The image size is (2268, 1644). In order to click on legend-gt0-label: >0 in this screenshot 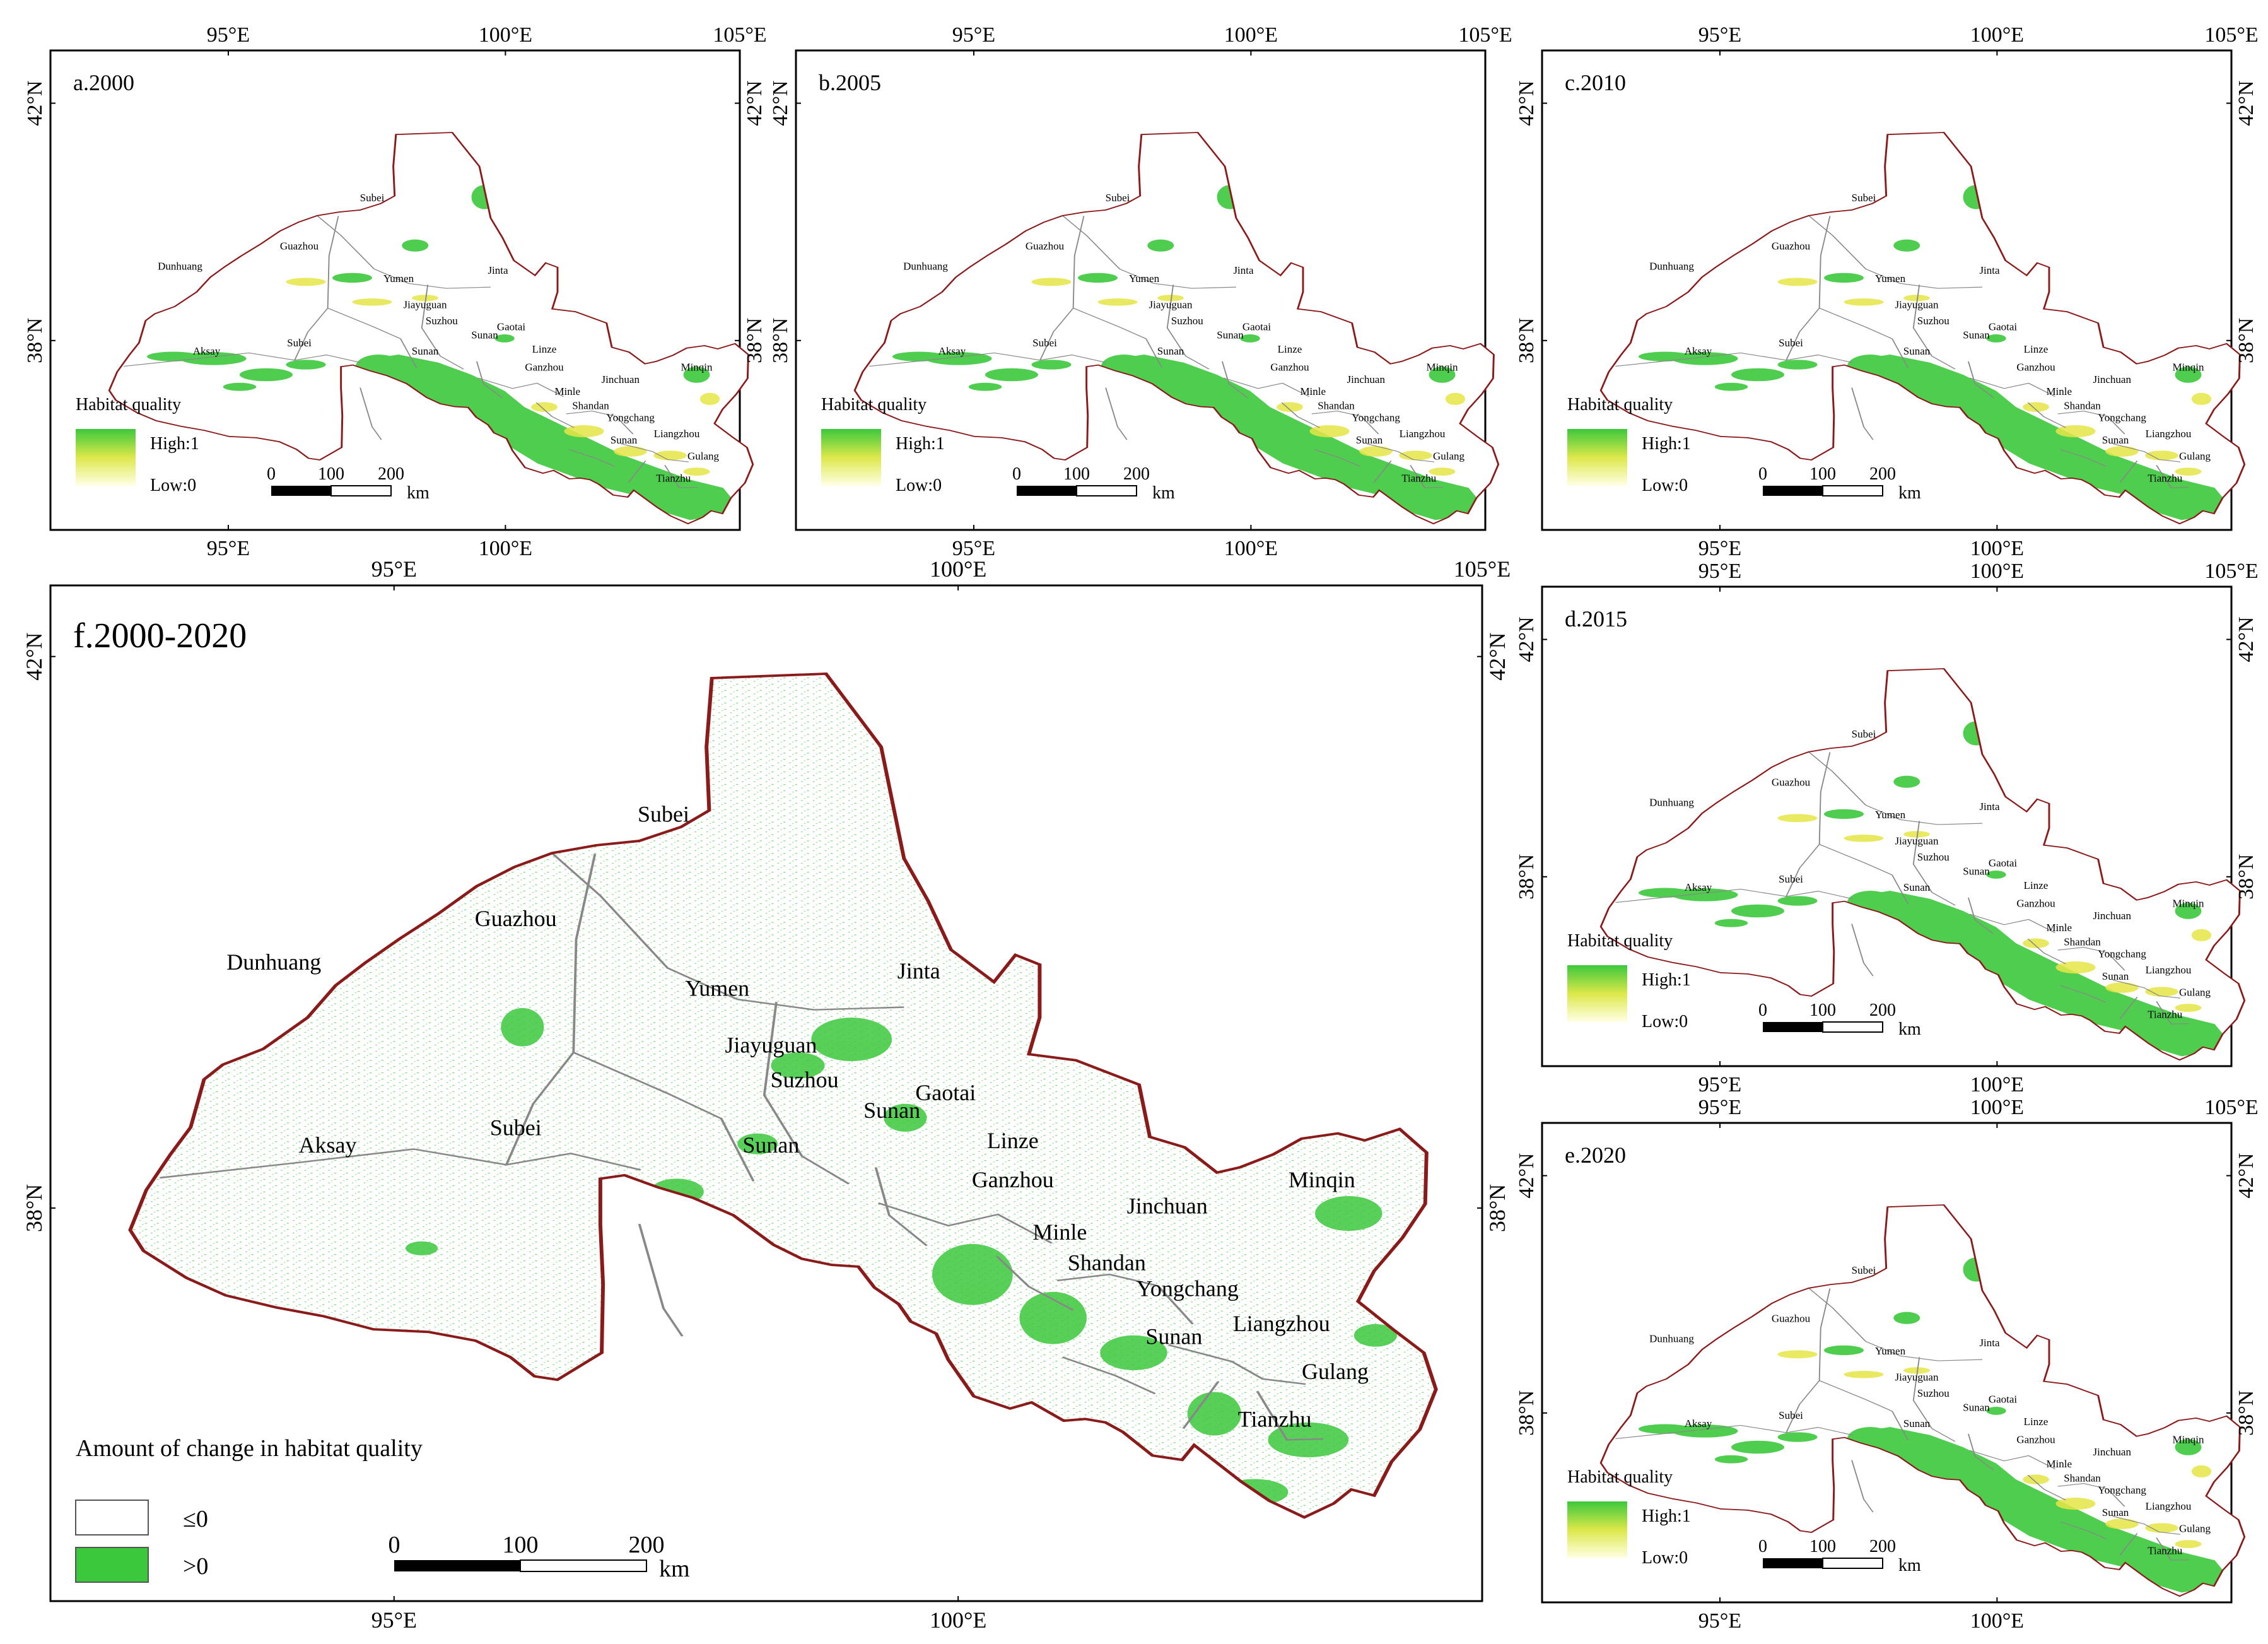, I will do `click(196, 1566)`.